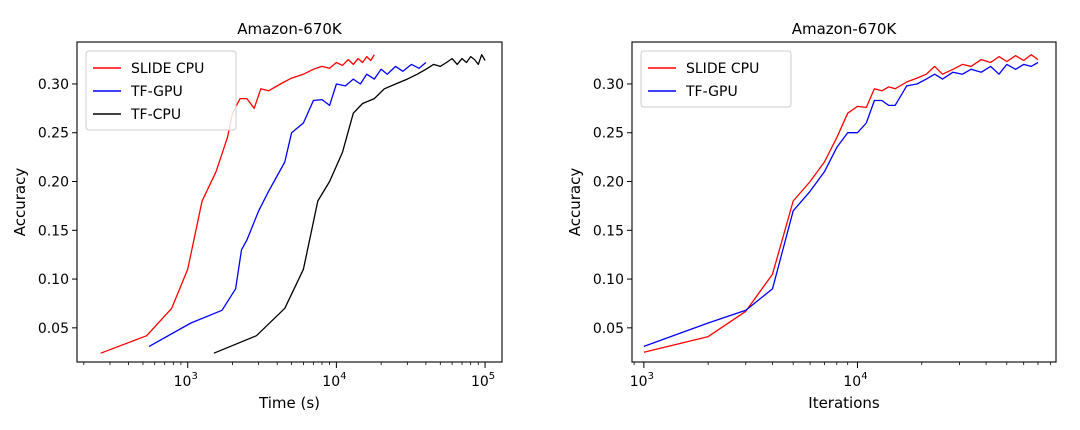 The width and height of the screenshot is (1080, 430). I want to click on x-tick-label: 10⁵, so click(483, 380).